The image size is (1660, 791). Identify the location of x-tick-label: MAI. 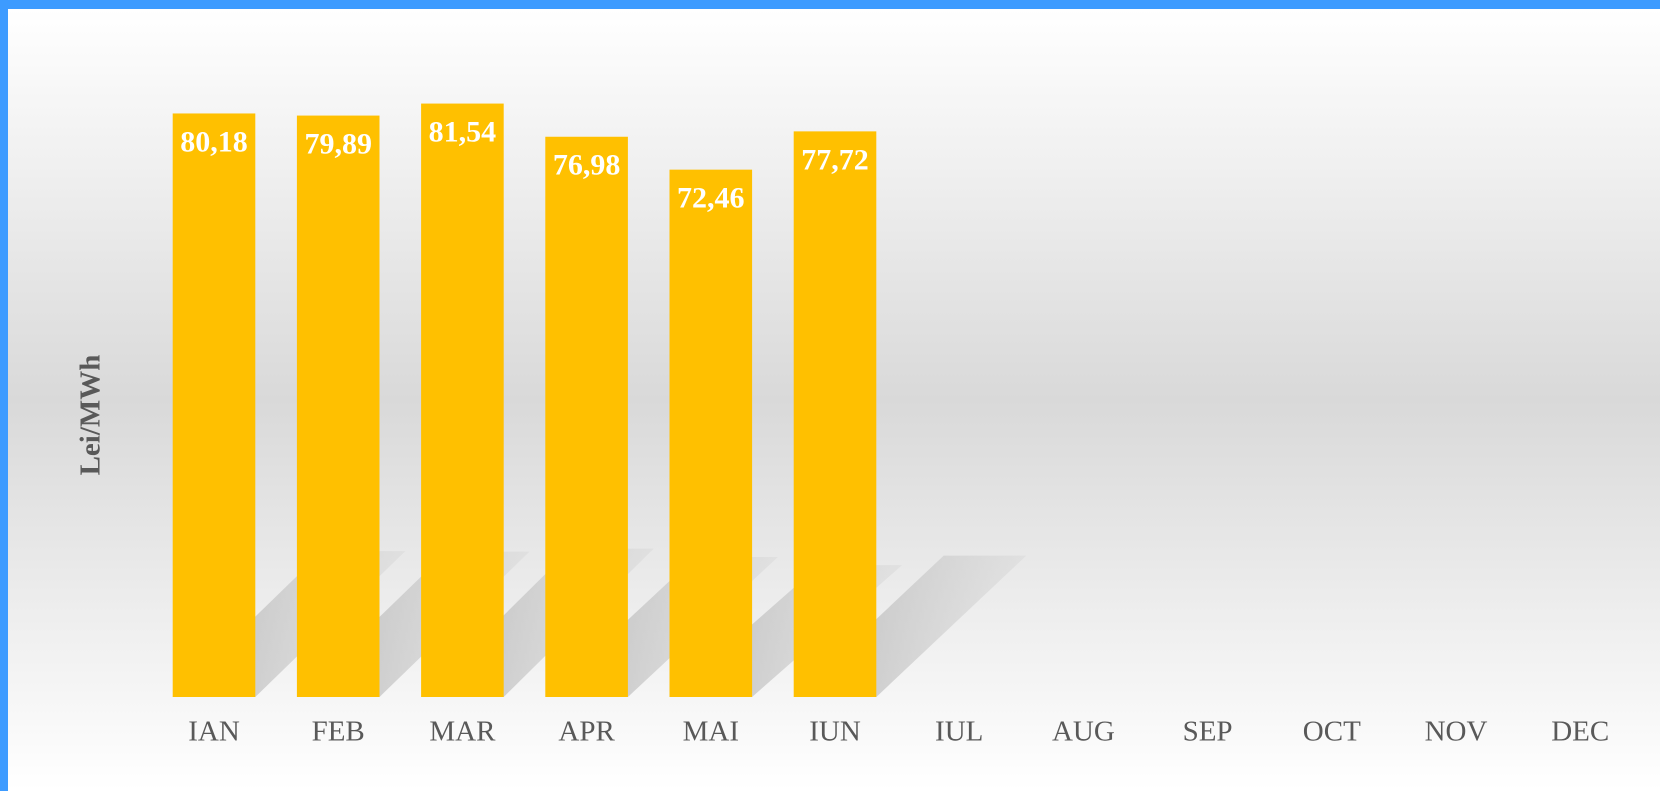
(711, 732).